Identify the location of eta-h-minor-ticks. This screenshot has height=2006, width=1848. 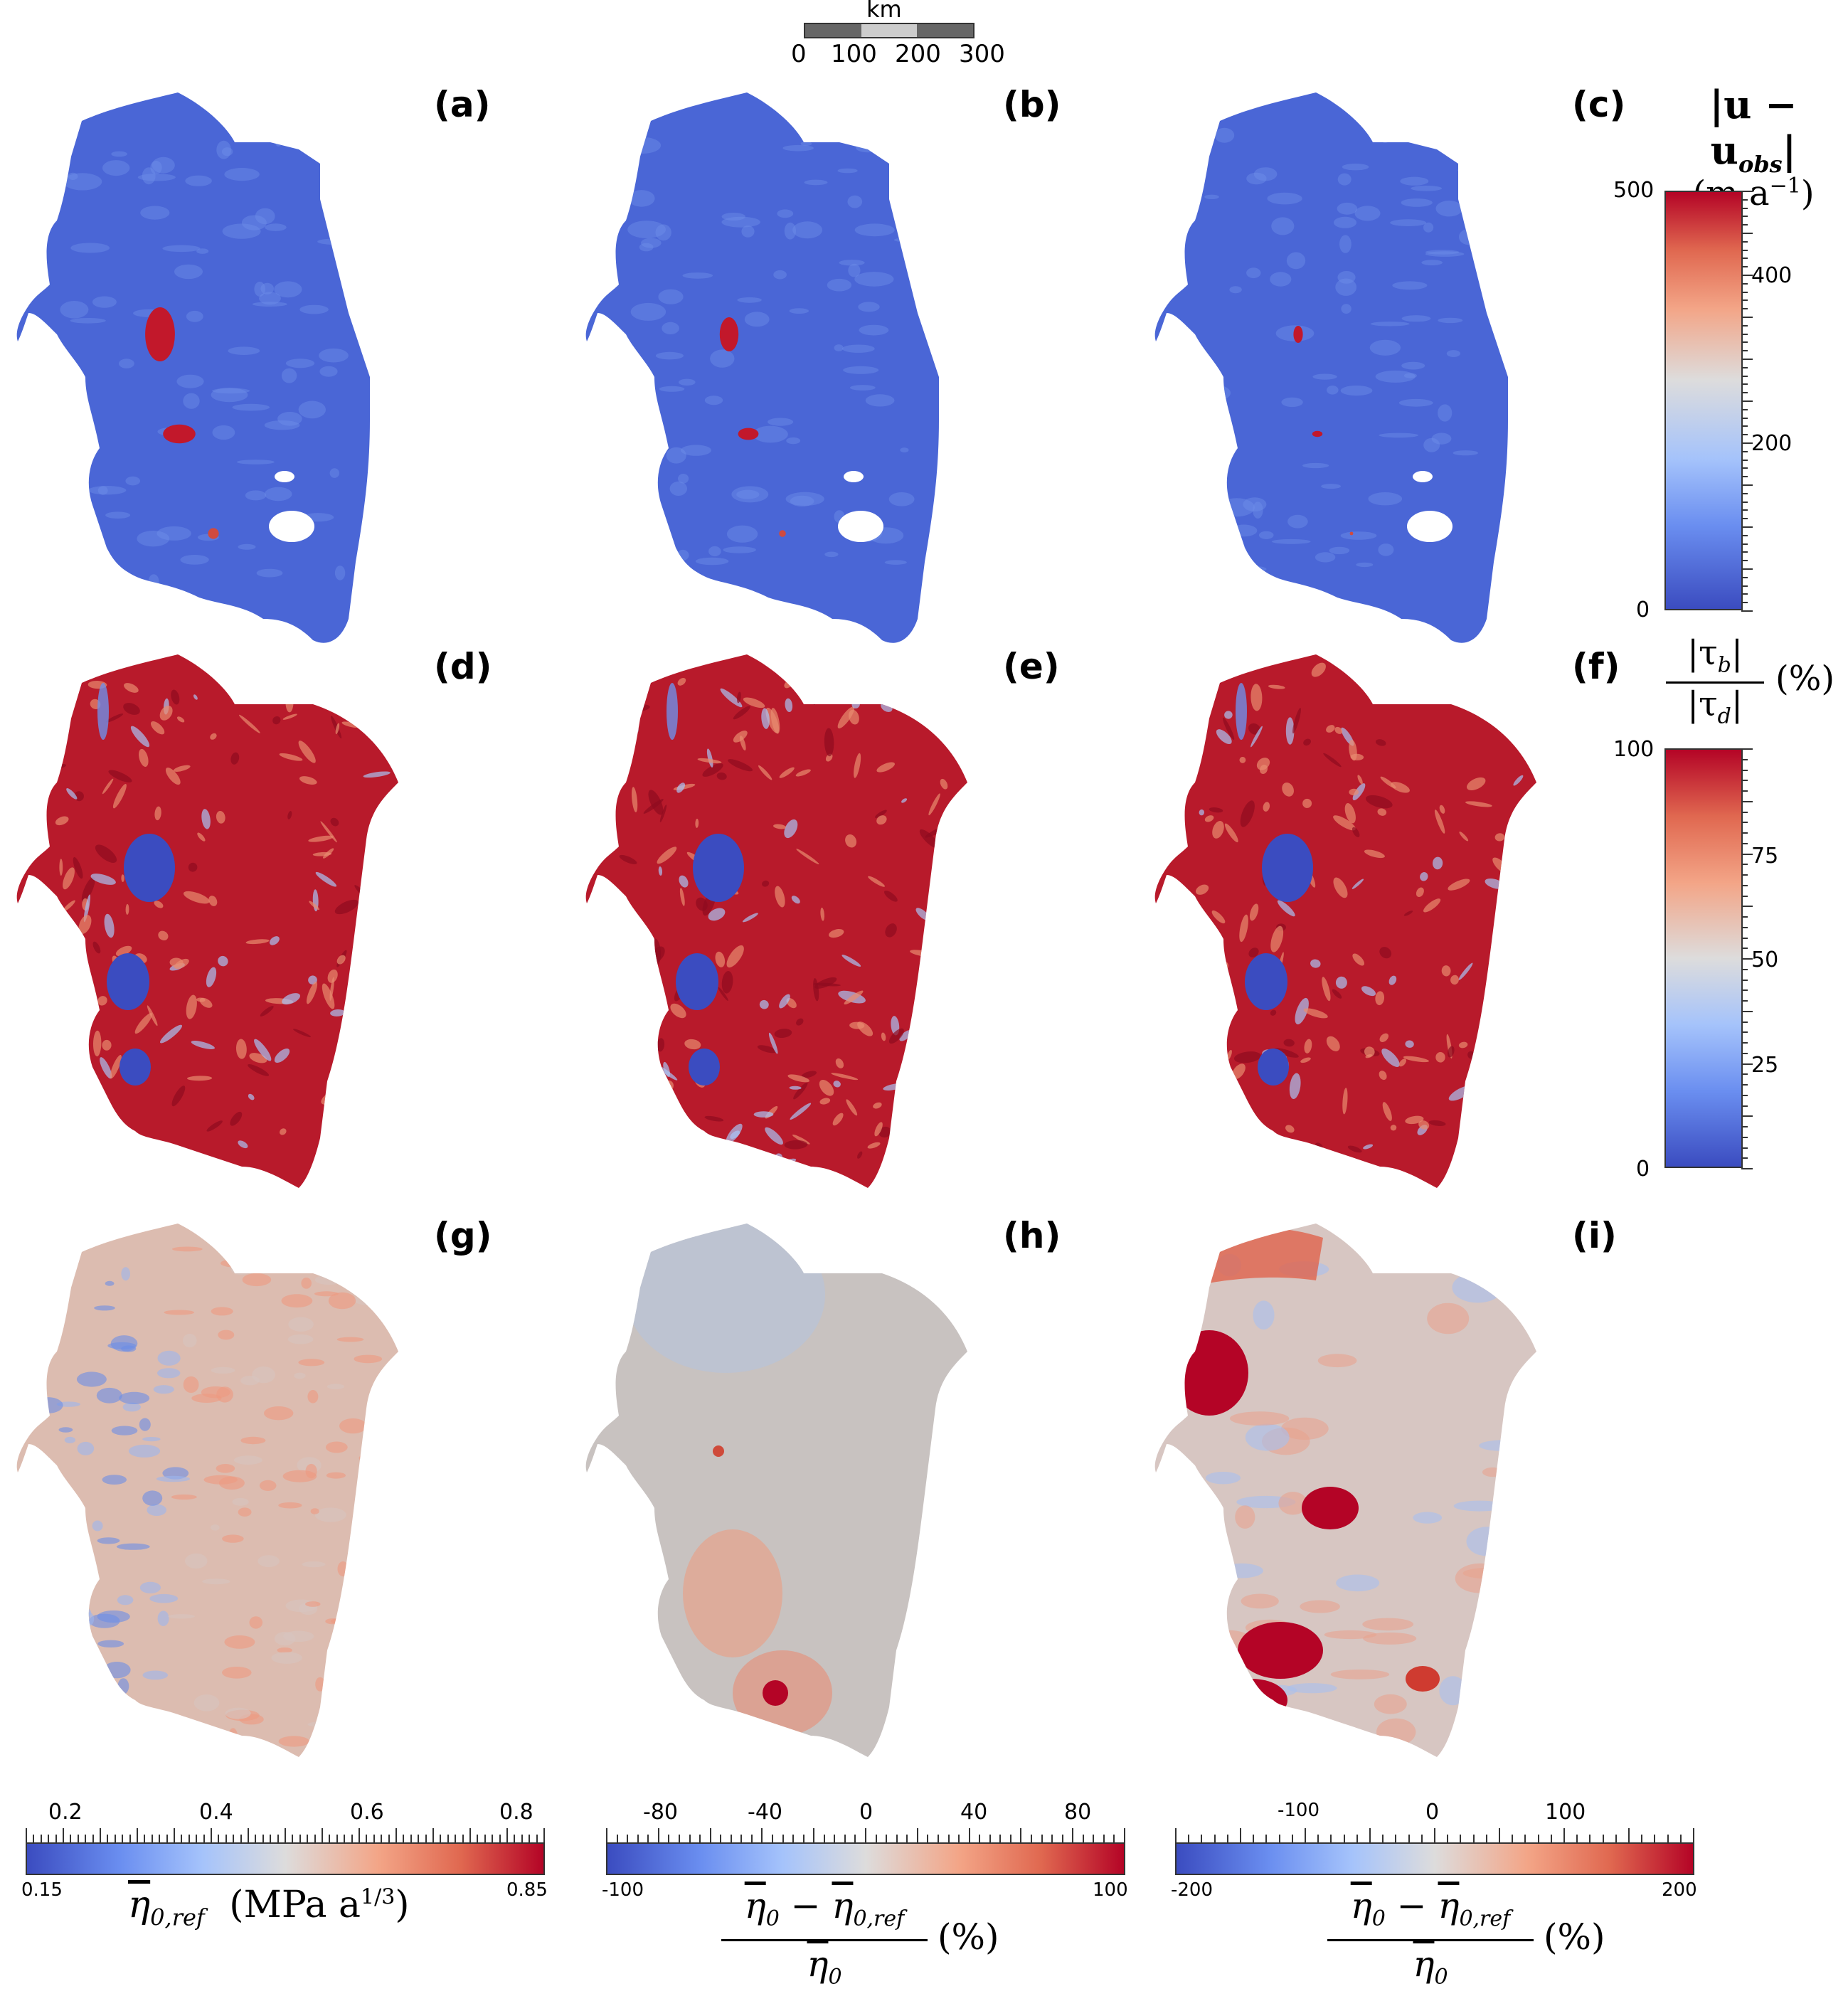
(865, 1834).